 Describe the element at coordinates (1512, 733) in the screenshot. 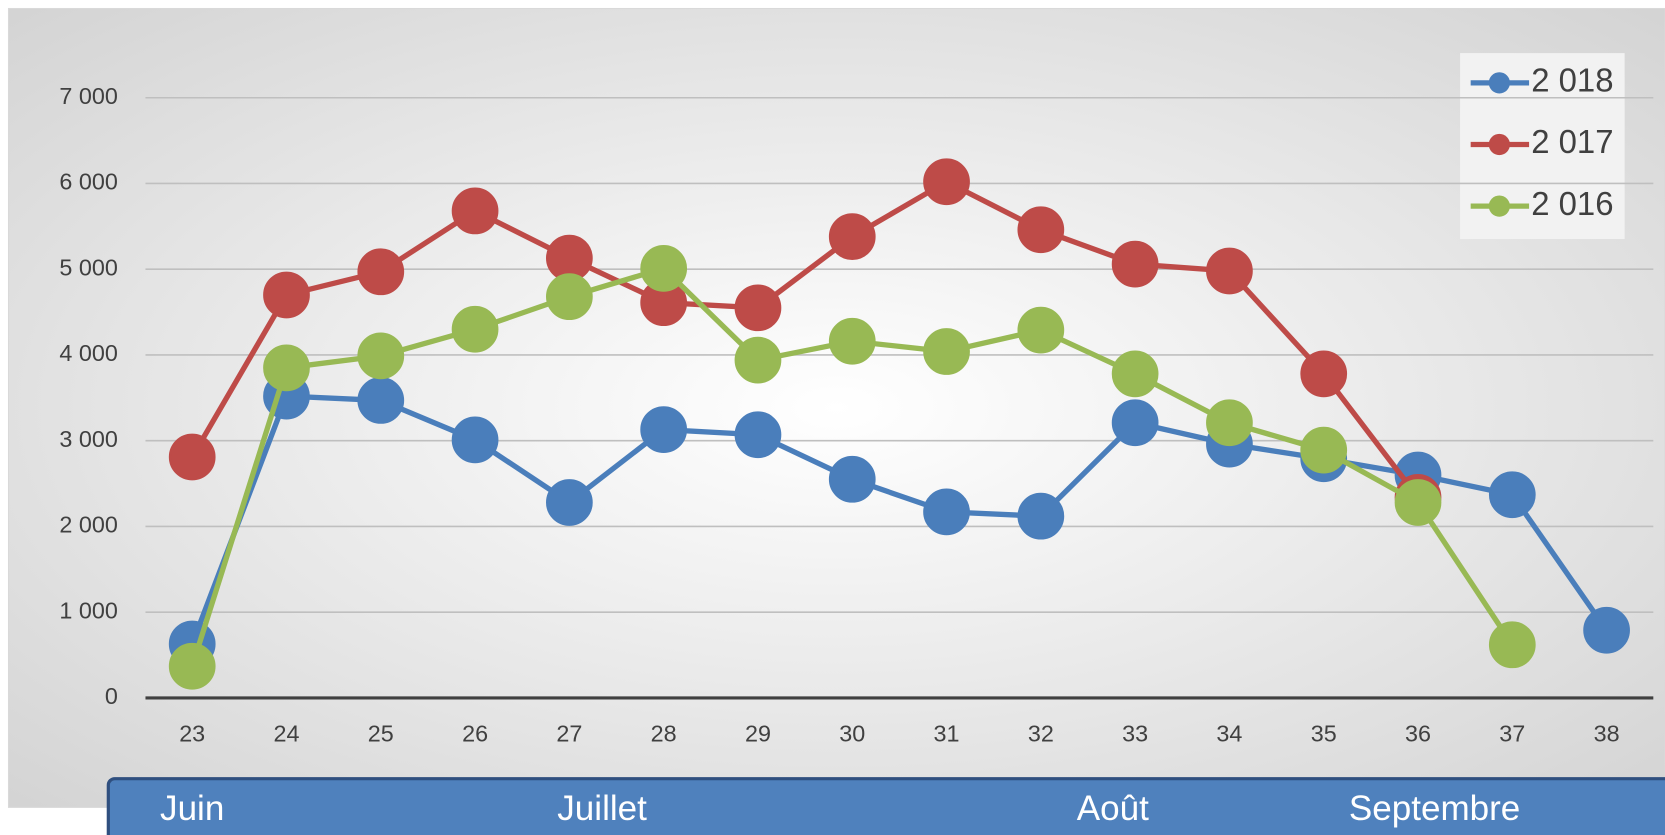

I see `x-tick-label: 37` at that location.